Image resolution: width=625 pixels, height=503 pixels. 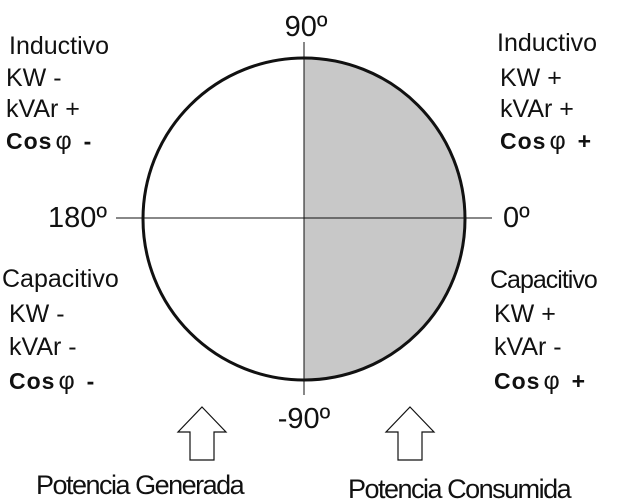 What do you see at coordinates (460, 488) in the screenshot?
I see `footer-label-consumed: Potencia Consumida` at bounding box center [460, 488].